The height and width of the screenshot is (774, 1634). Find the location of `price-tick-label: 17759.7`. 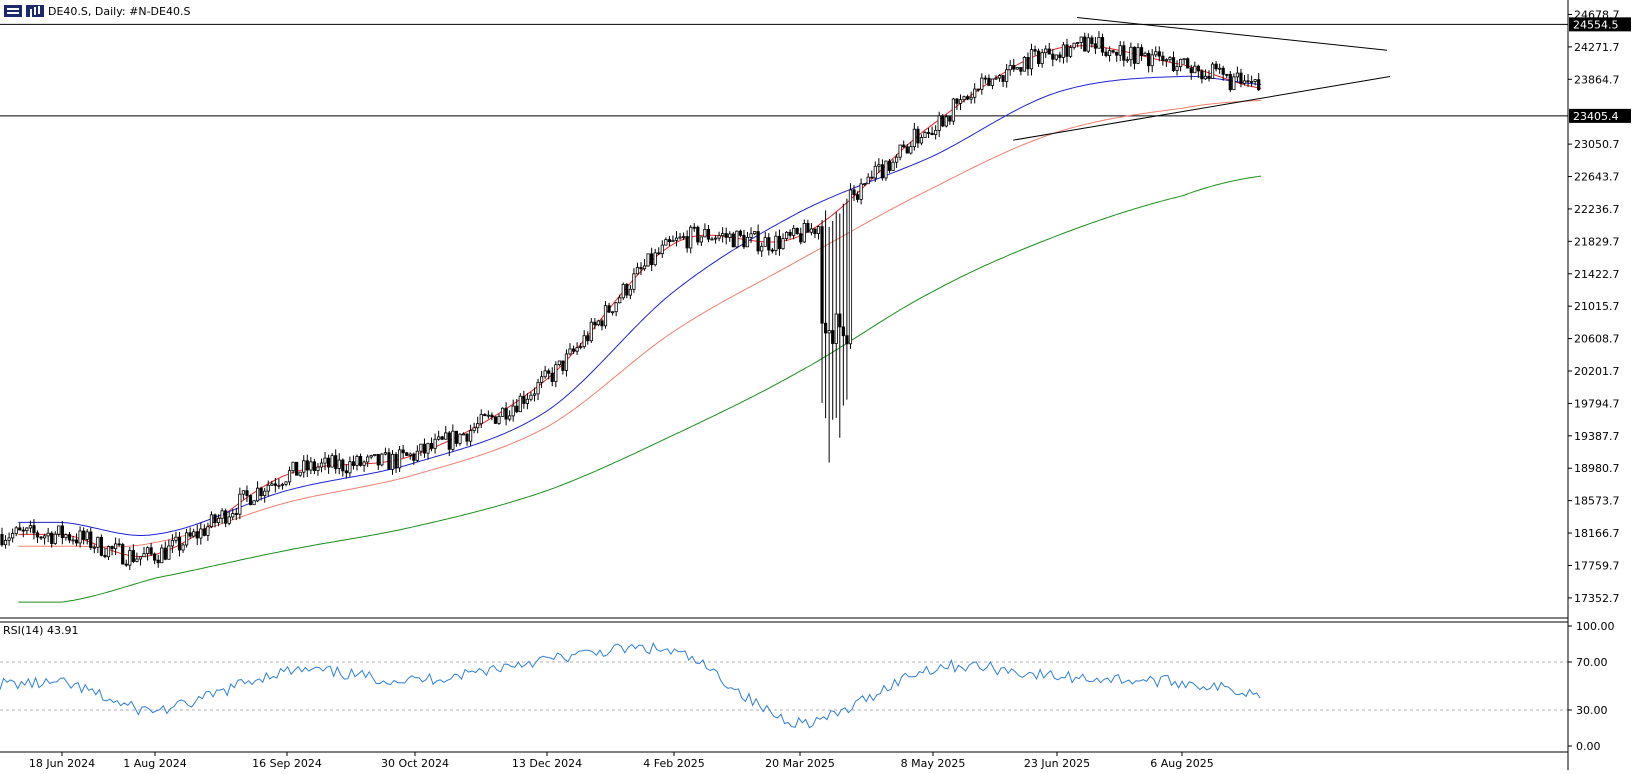

price-tick-label: 17759.7 is located at coordinates (1597, 565).